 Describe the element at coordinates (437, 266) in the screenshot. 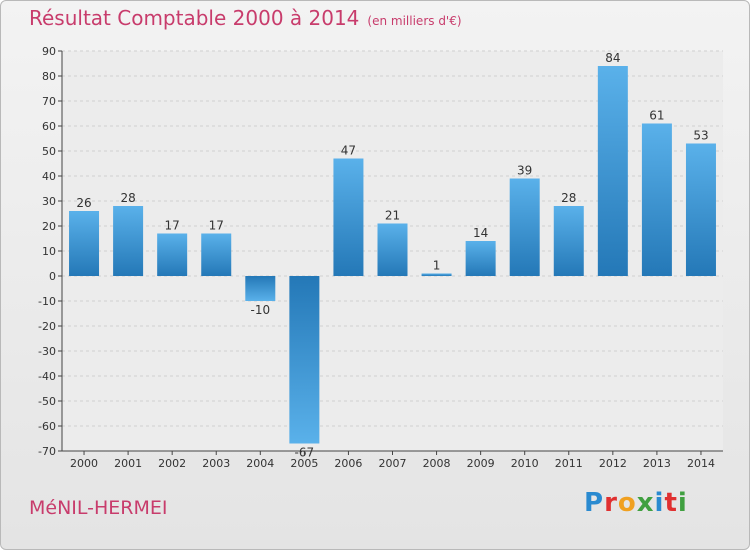

I see `value-label: 1` at that location.